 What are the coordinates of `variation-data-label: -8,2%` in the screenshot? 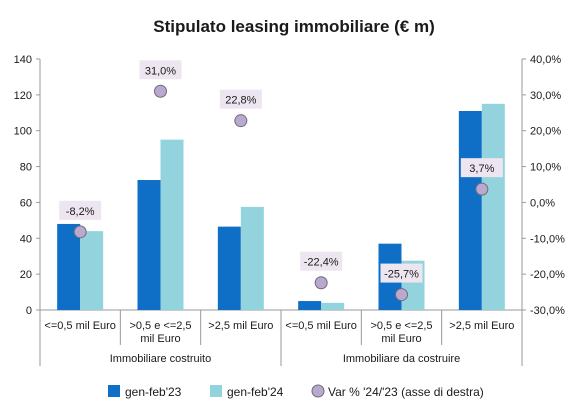 It's located at (80, 212).